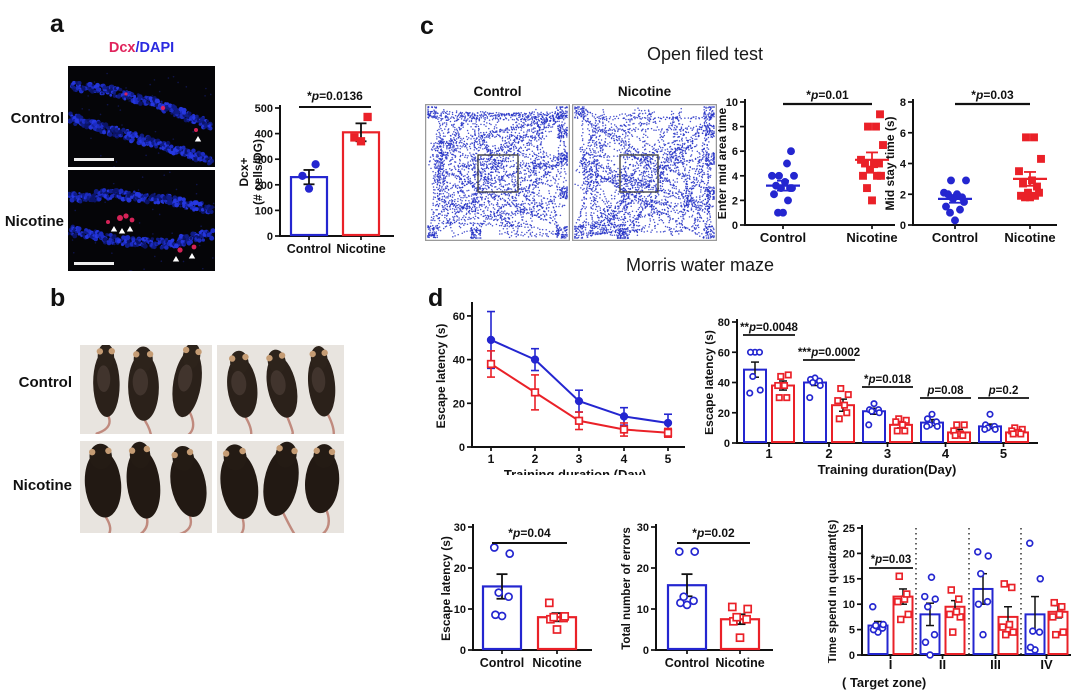 Image resolution: width=1080 pixels, height=694 pixels. What do you see at coordinates (436, 298) in the screenshot?
I see `panel-d-label: d` at bounding box center [436, 298].